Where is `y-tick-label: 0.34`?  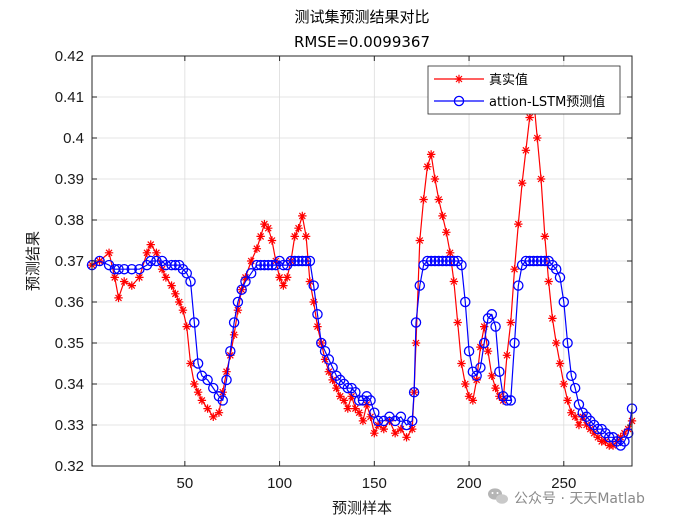 y-tick-label: 0.34 is located at coordinates (69, 384).